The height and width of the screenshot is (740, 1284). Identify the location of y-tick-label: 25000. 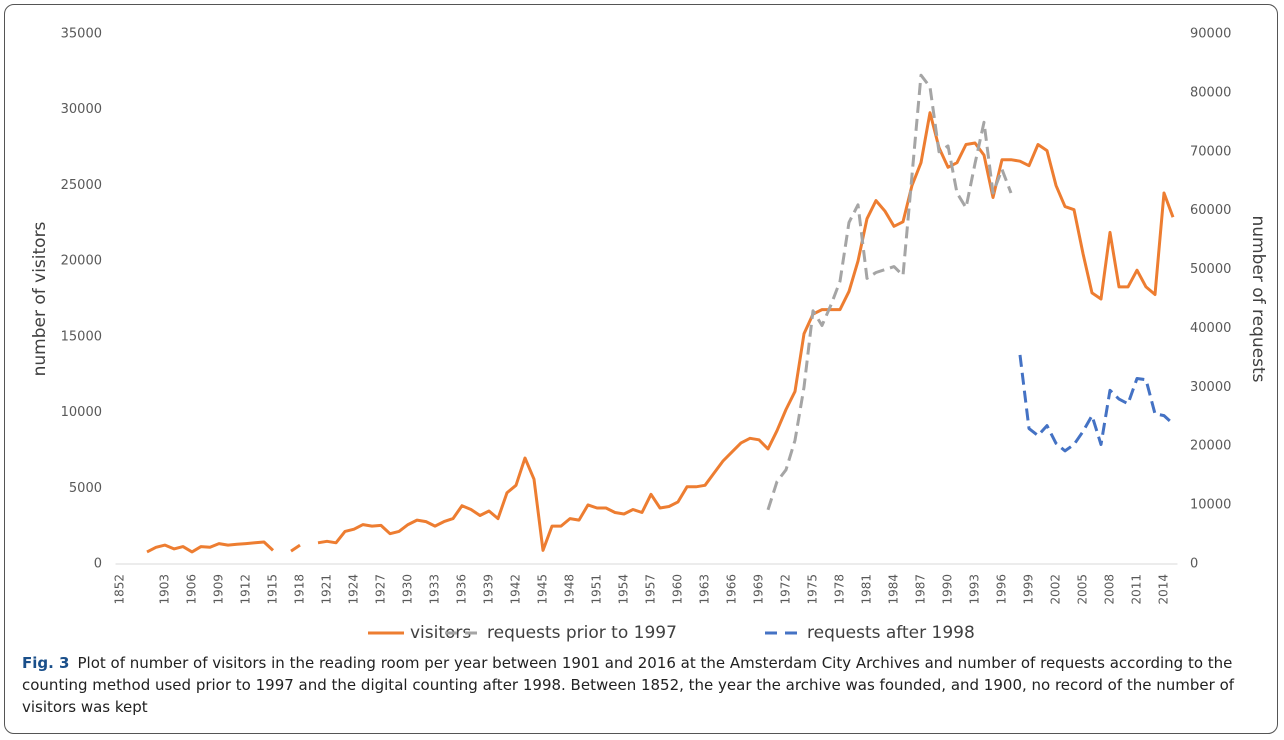
(81, 185).